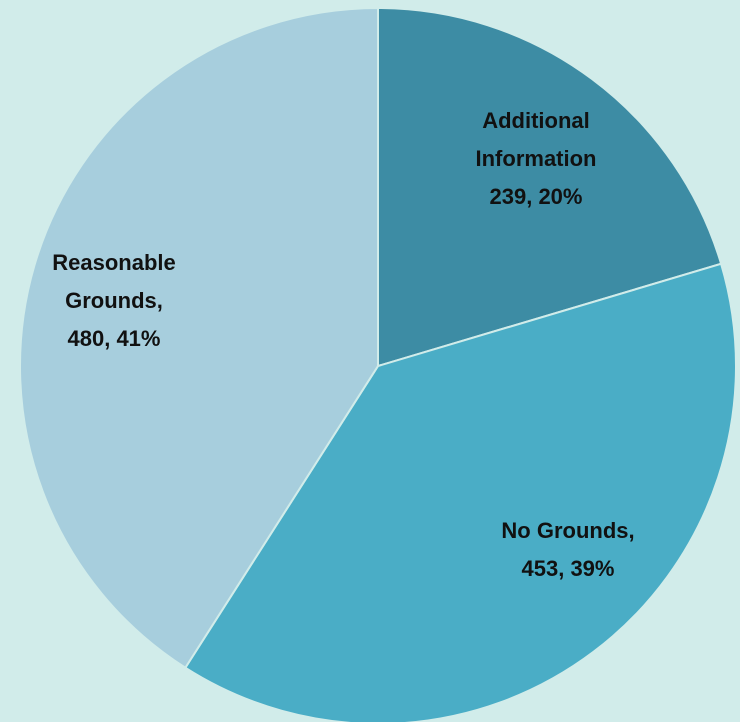  What do you see at coordinates (567, 549) in the screenshot?
I see `data-label-no-grounds: No Grounds, 453, 39%` at bounding box center [567, 549].